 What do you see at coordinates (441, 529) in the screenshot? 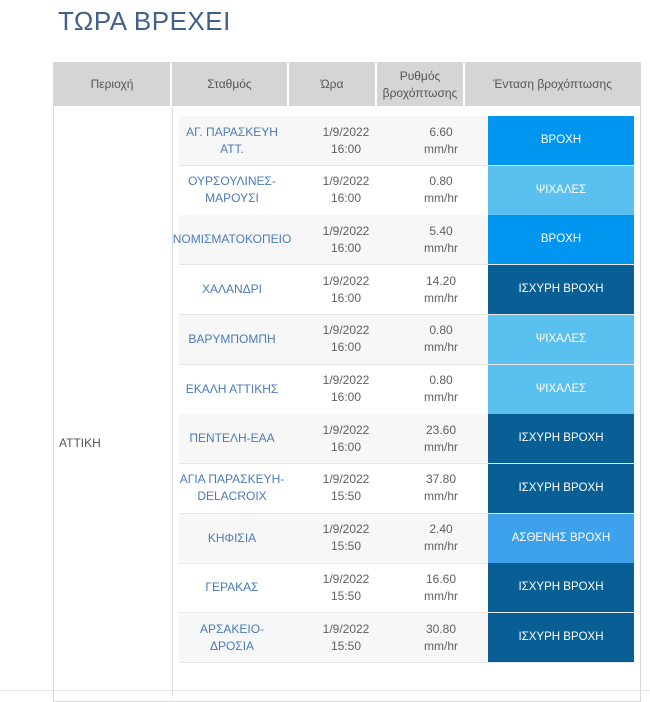
I see `rate-value: 2.40` at bounding box center [441, 529].